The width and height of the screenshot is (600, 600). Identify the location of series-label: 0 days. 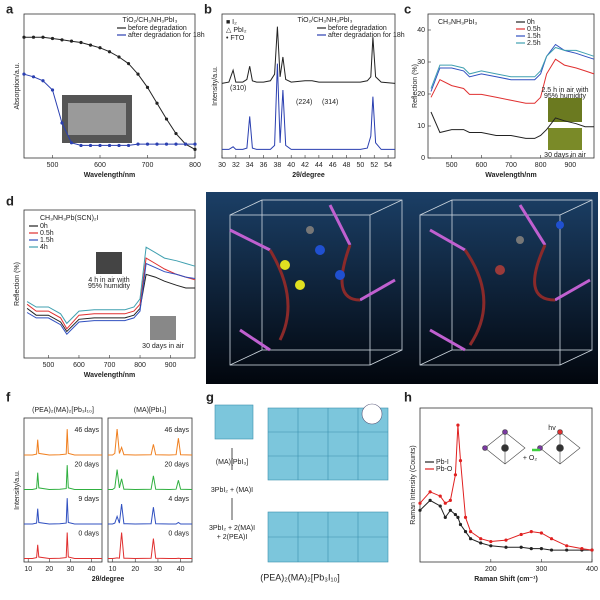
(88, 533).